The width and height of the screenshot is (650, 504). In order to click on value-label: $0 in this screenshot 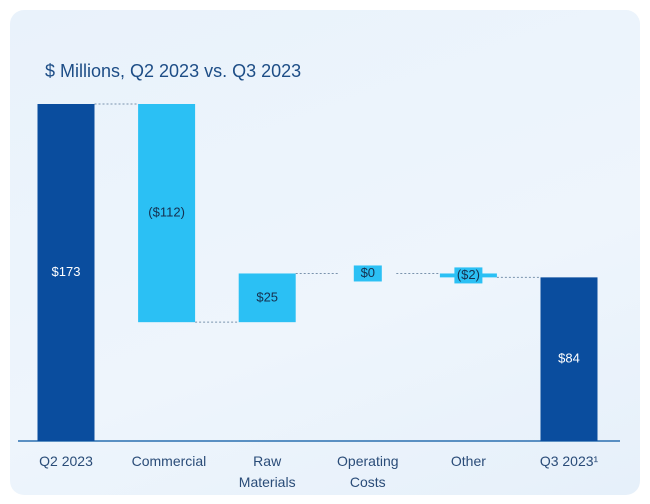, I will do `click(368, 272)`.